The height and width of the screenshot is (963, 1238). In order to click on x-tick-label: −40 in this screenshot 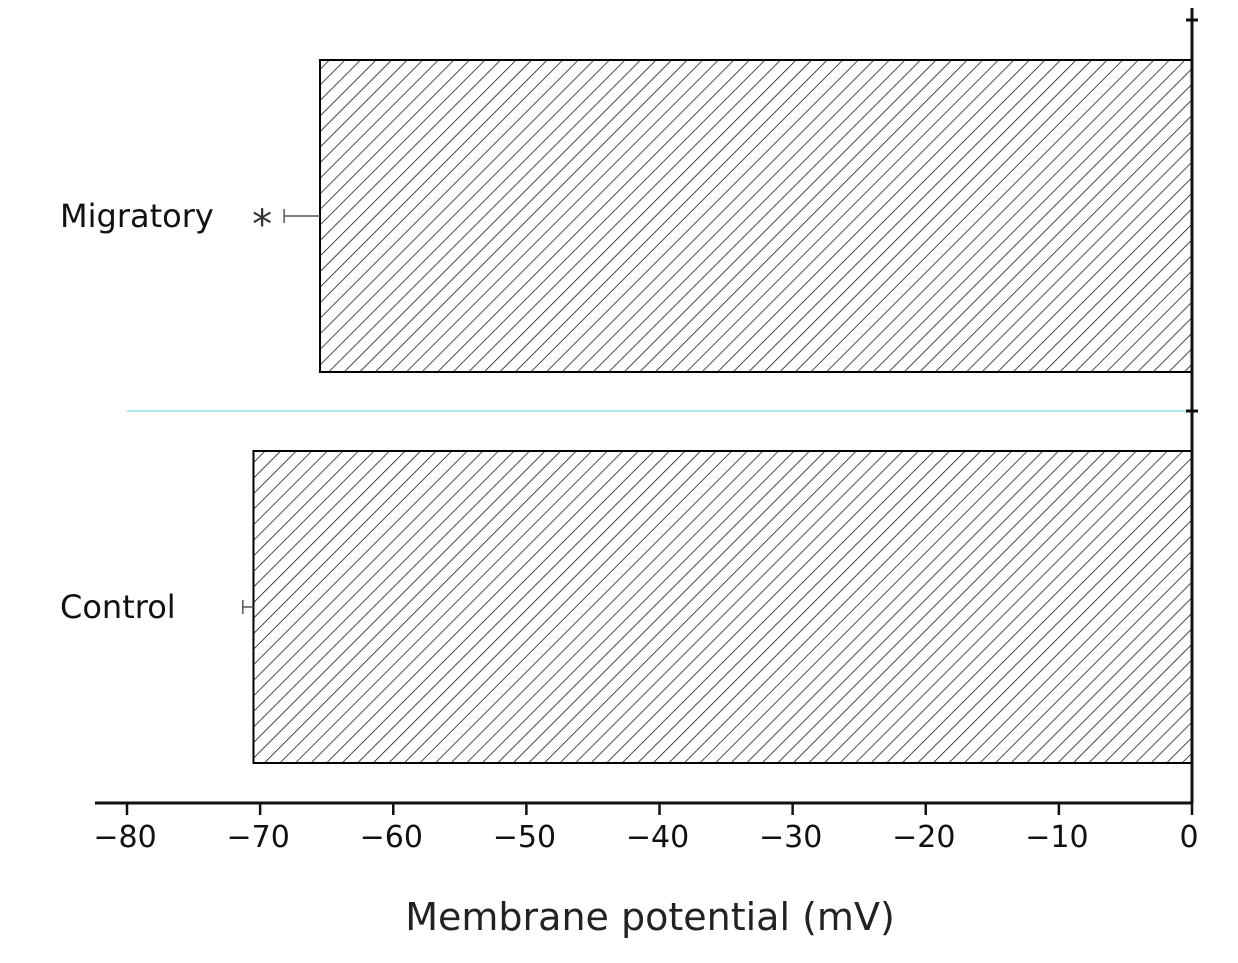, I will do `click(657, 837)`.